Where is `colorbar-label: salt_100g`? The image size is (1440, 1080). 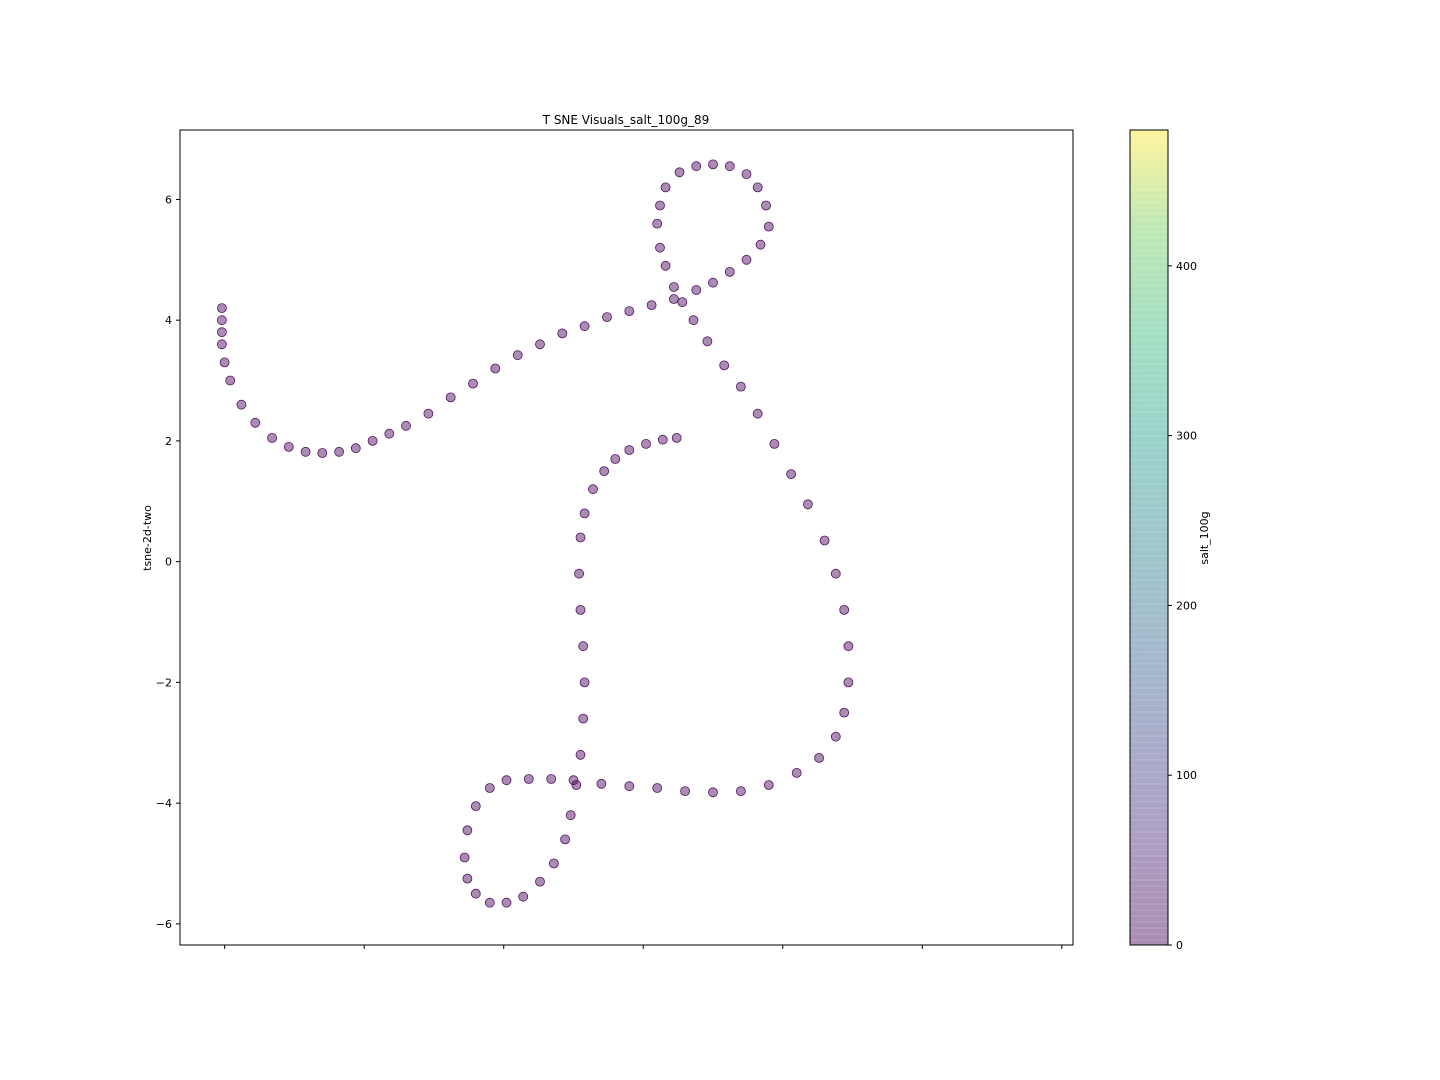 colorbar-label: salt_100g is located at coordinates (1204, 537).